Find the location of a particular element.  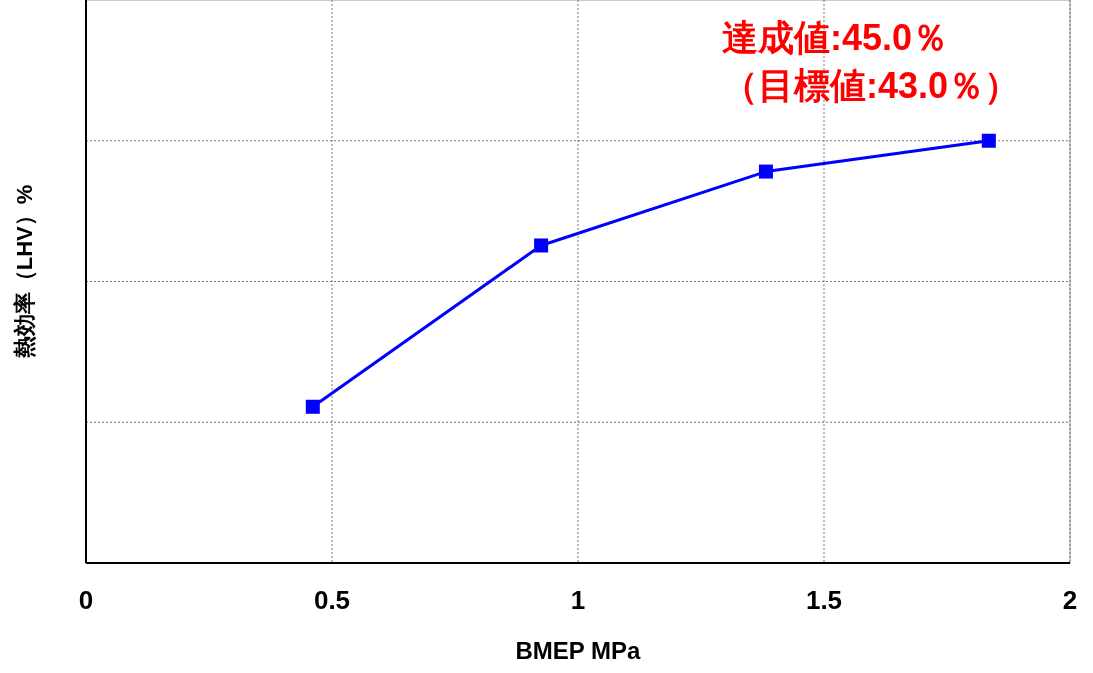

x-tick-label: 0.5 is located at coordinates (332, 600).